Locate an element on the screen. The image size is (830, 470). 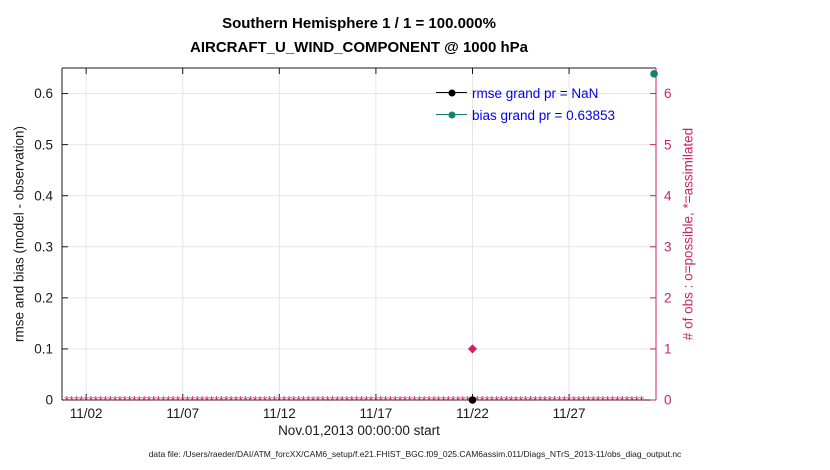
left-tick-label: 0.4 is located at coordinates (43, 195).